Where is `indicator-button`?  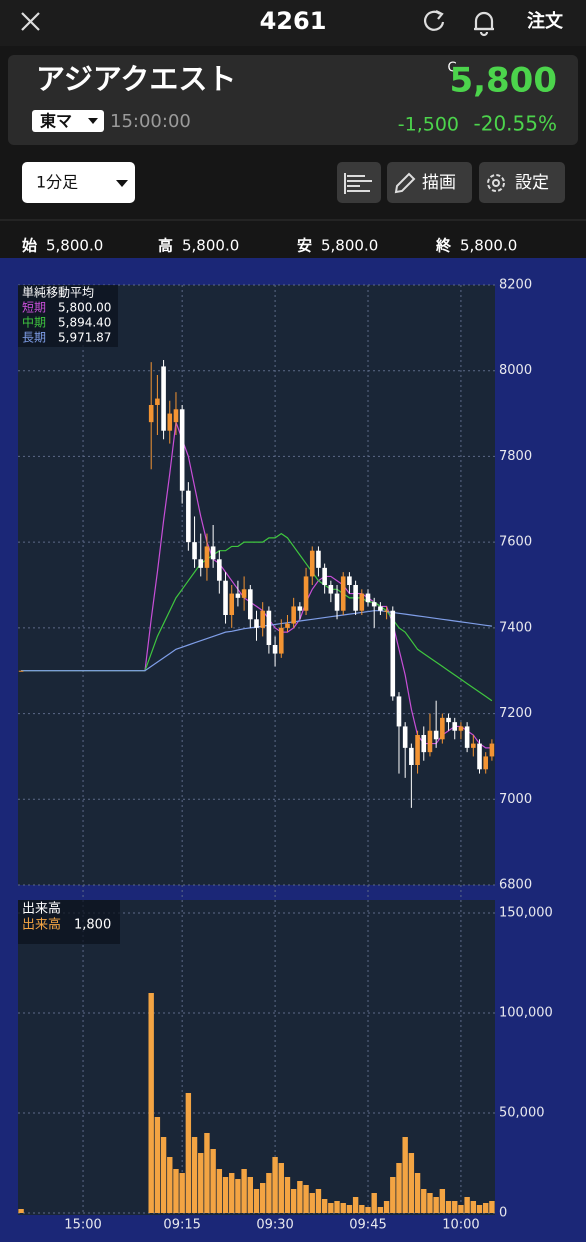
indicator-button is located at coordinates (359, 182).